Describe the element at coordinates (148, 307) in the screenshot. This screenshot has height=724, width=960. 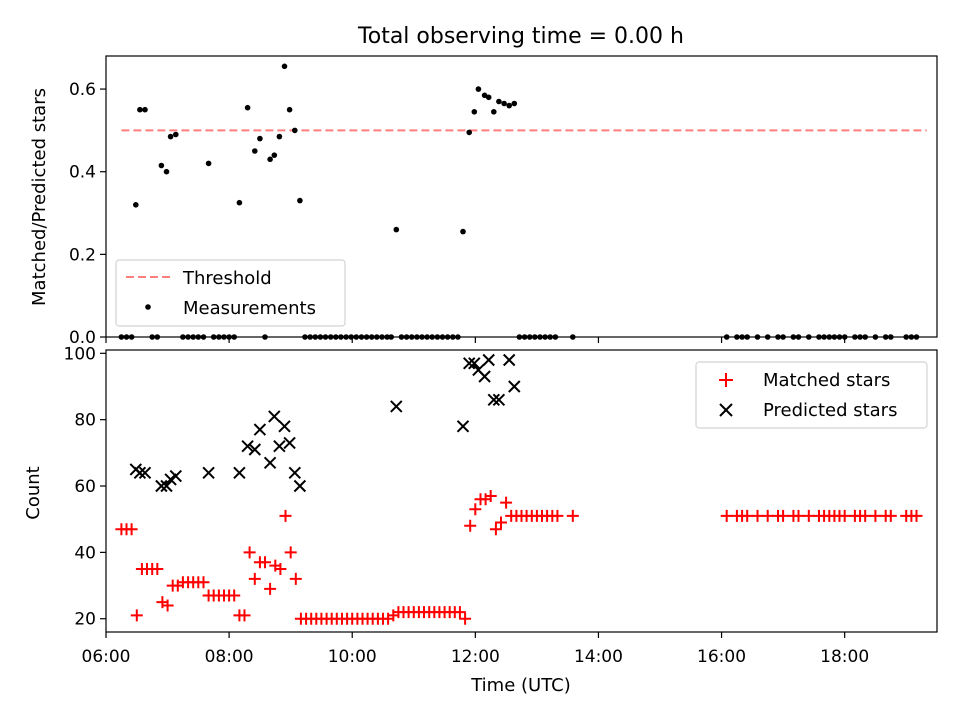
I see `legend-measurements-swatch` at that location.